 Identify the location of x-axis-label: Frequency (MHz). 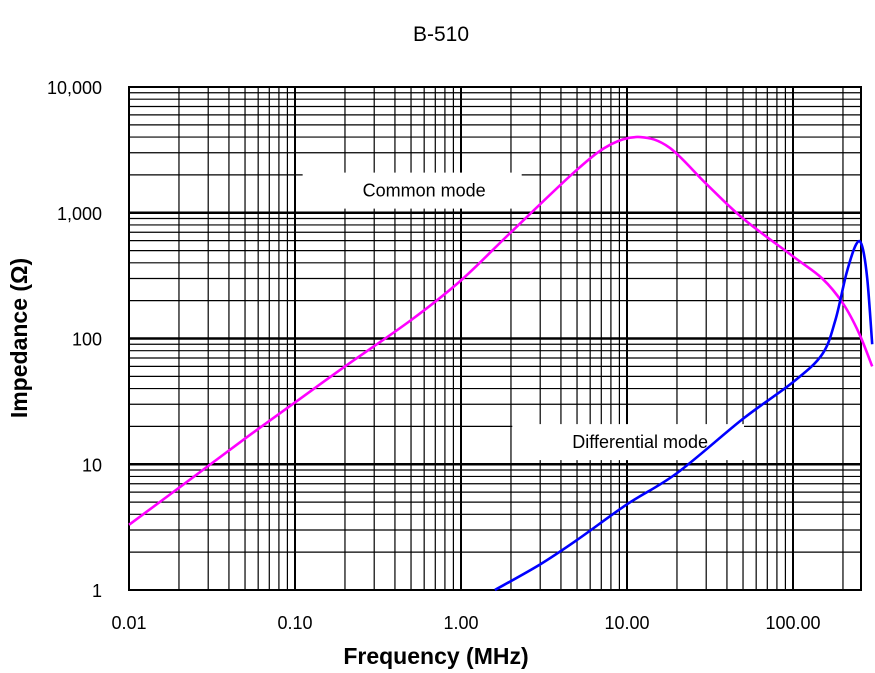
(435, 656).